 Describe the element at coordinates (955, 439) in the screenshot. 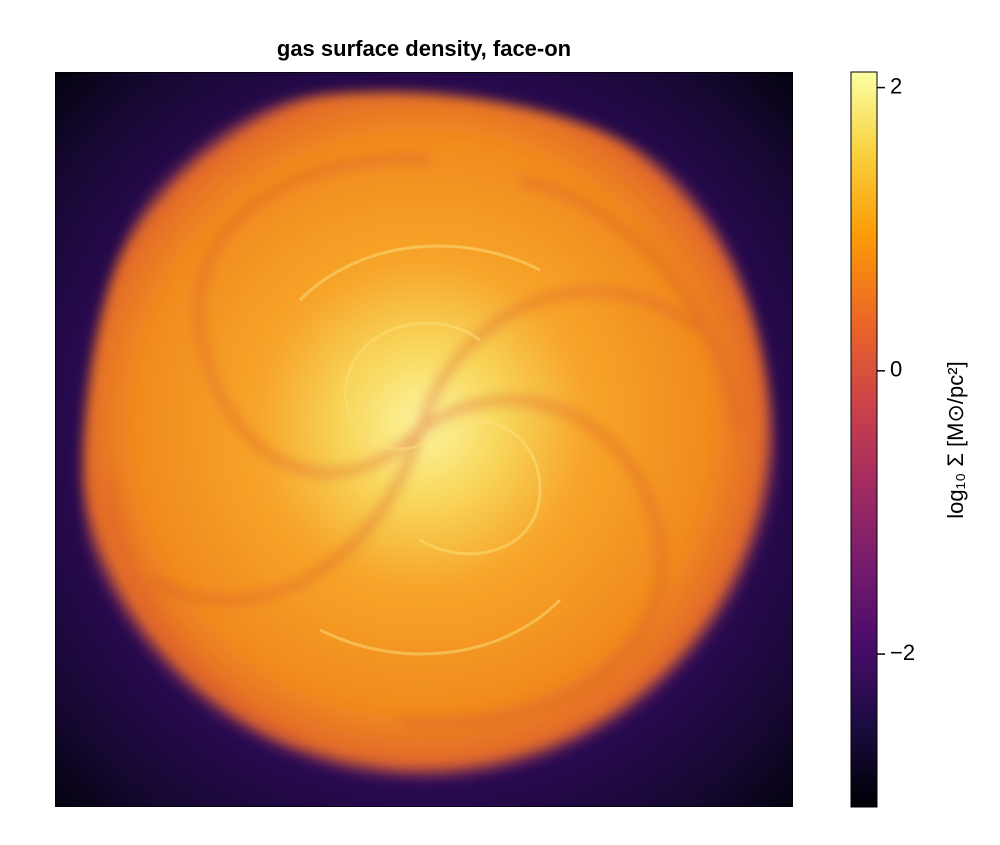

I see `colorbar-label: log₁₀ Σ [M⊙/pc²]` at that location.